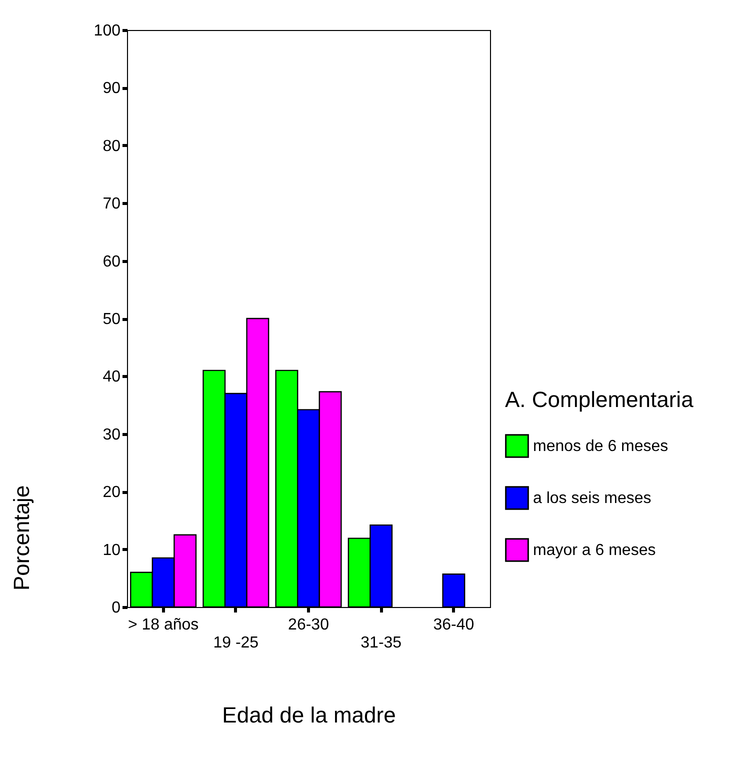 The height and width of the screenshot is (778, 752). What do you see at coordinates (111, 435) in the screenshot?
I see `y-tick-label: 30` at bounding box center [111, 435].